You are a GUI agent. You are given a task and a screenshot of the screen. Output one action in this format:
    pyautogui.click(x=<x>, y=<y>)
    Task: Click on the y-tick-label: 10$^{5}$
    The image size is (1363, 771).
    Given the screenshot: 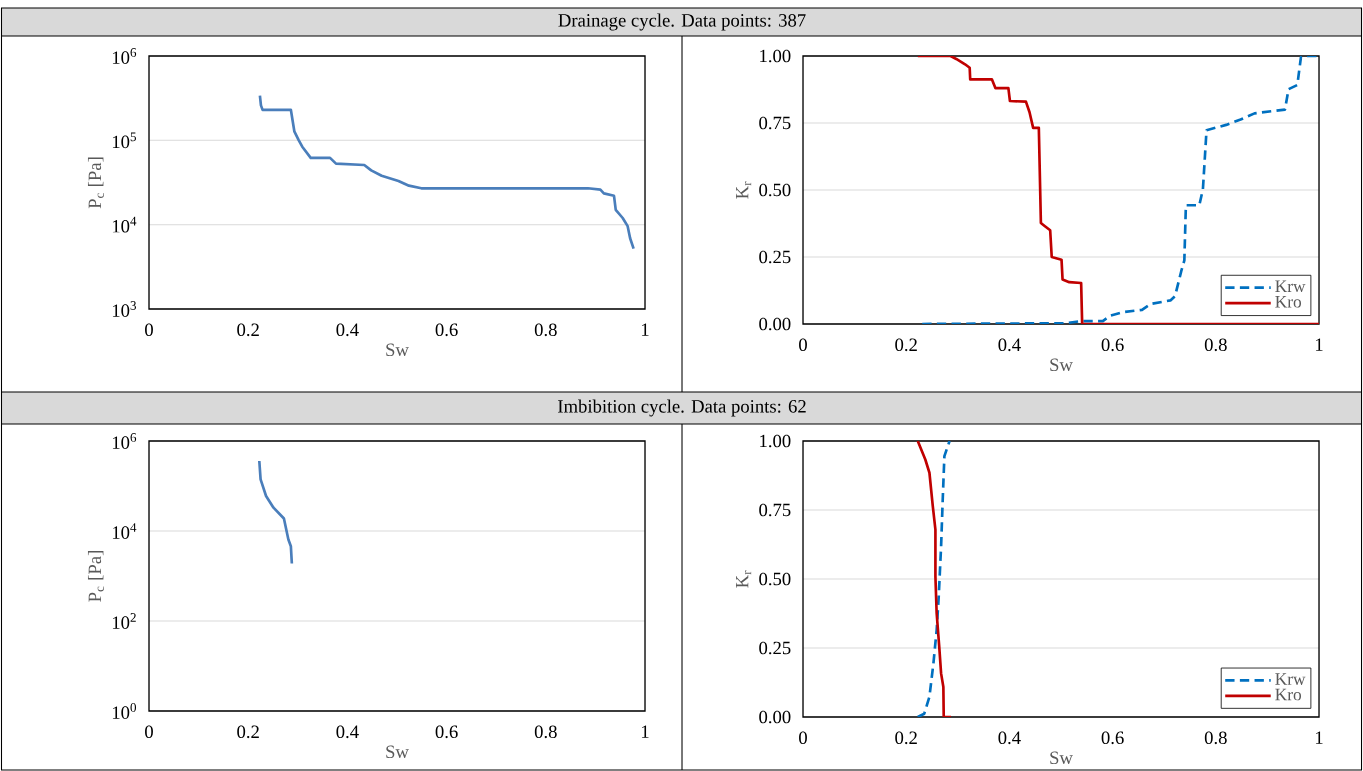 What is the action you would take?
    pyautogui.click(x=124, y=140)
    